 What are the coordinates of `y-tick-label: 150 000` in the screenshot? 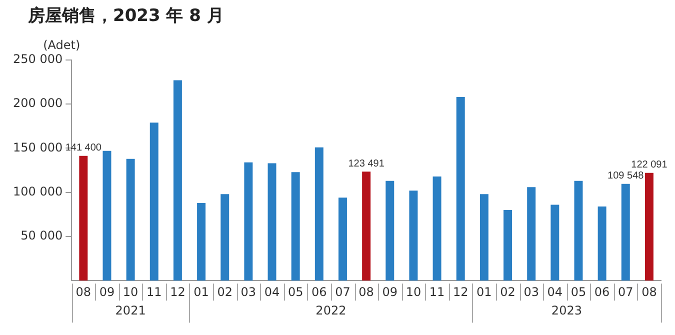 It's located at (38, 147).